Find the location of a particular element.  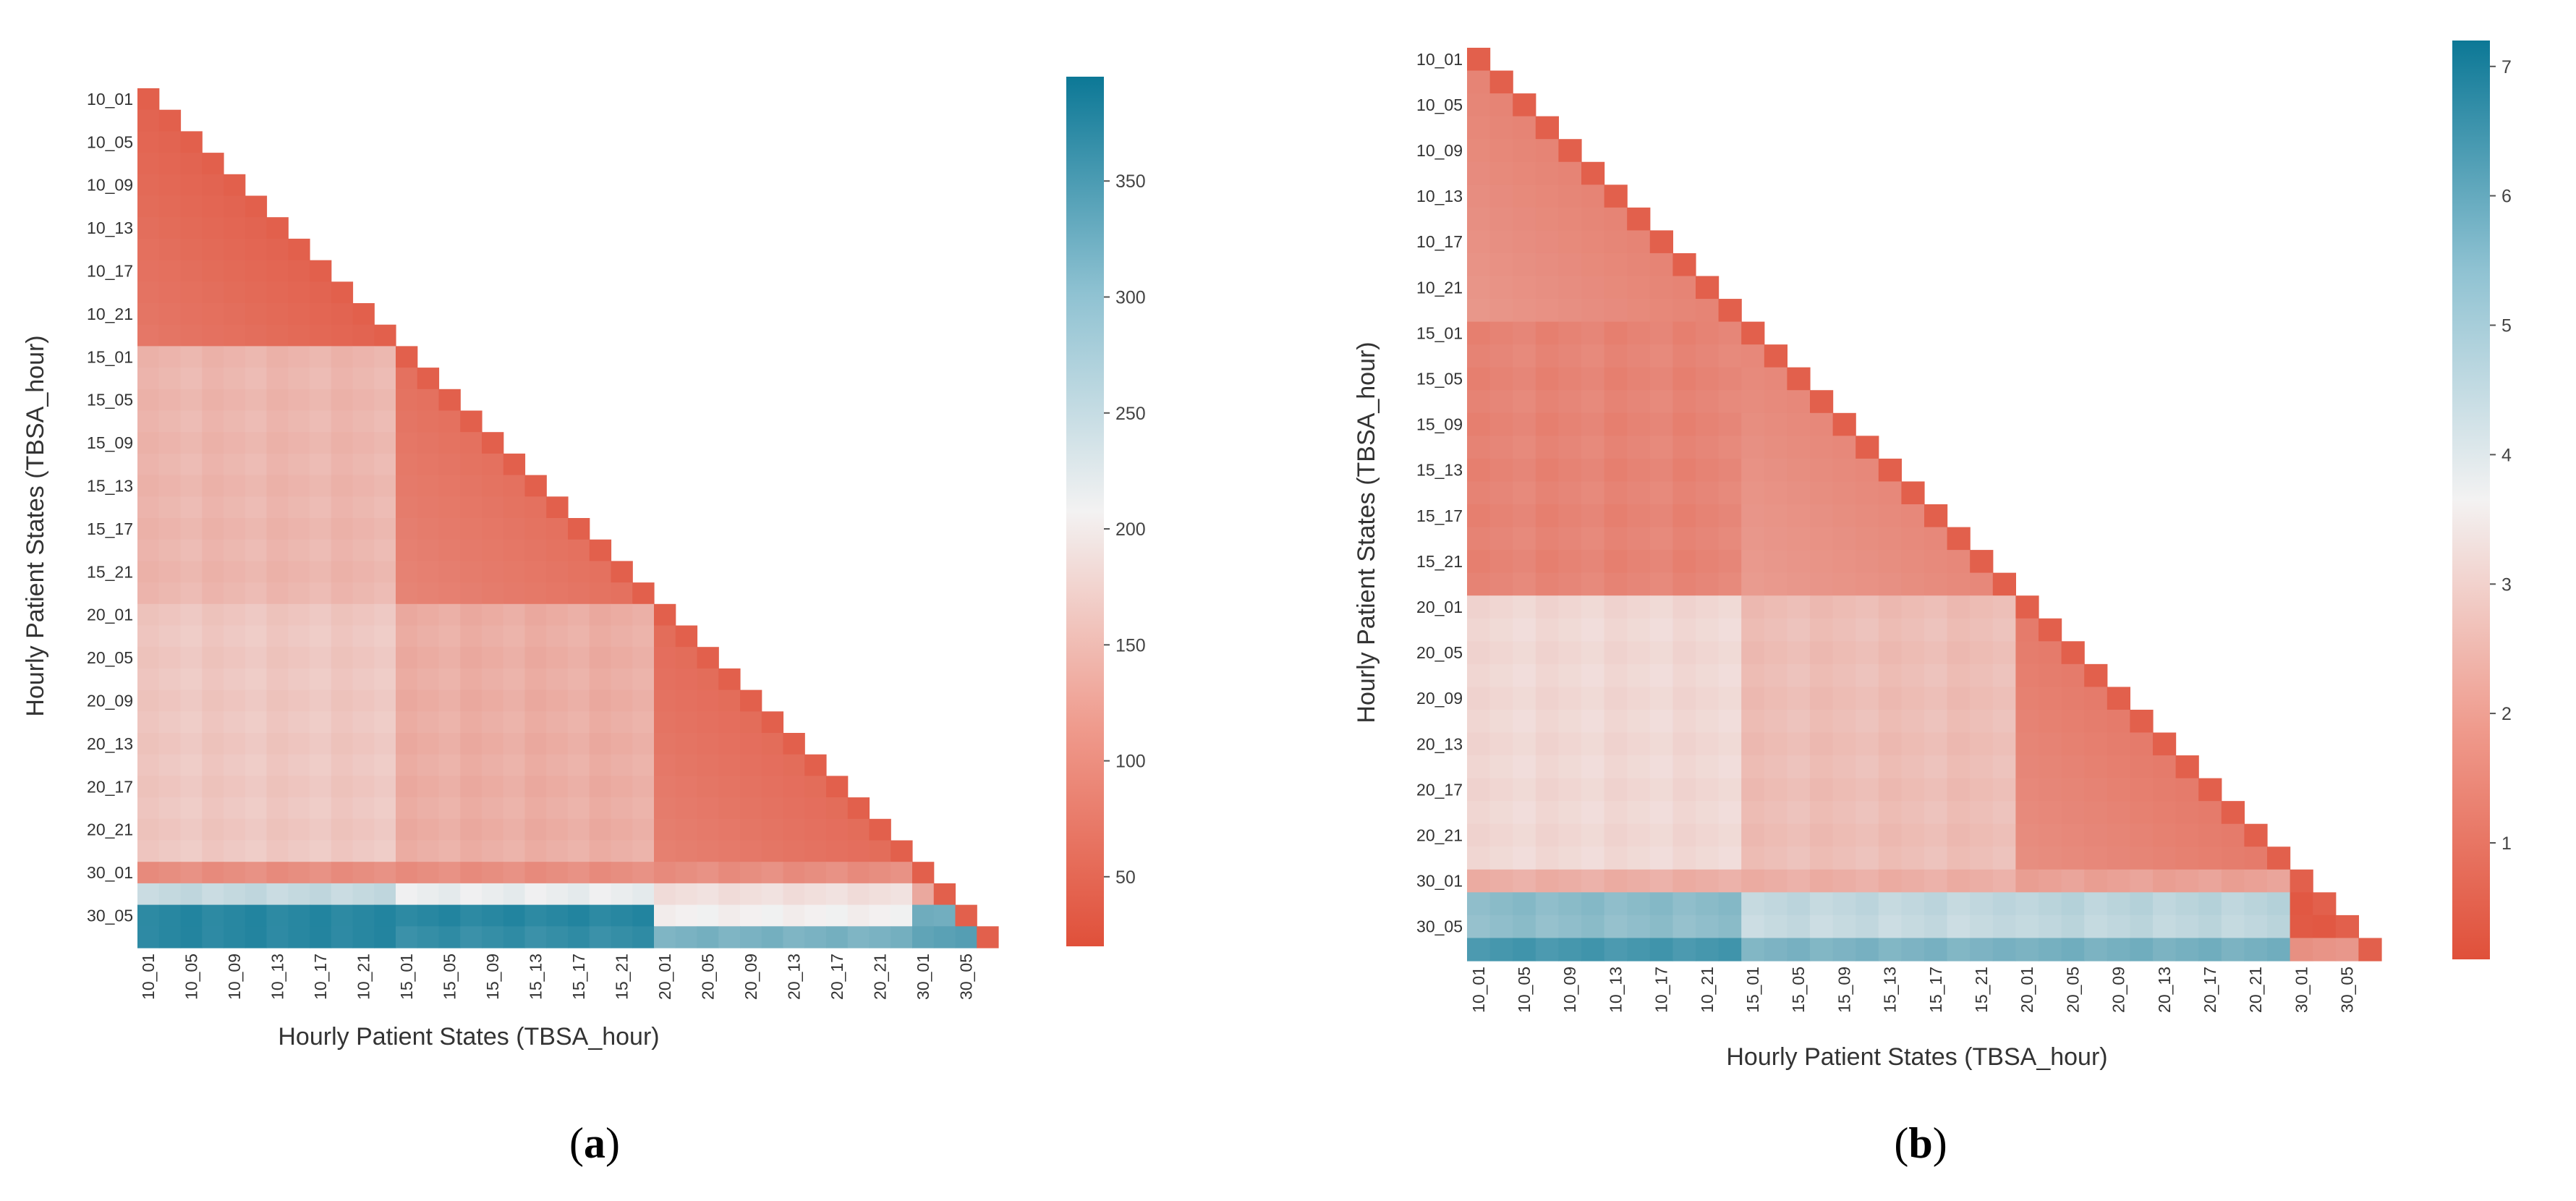

row-tick-label: 10_13 is located at coordinates (110, 227).